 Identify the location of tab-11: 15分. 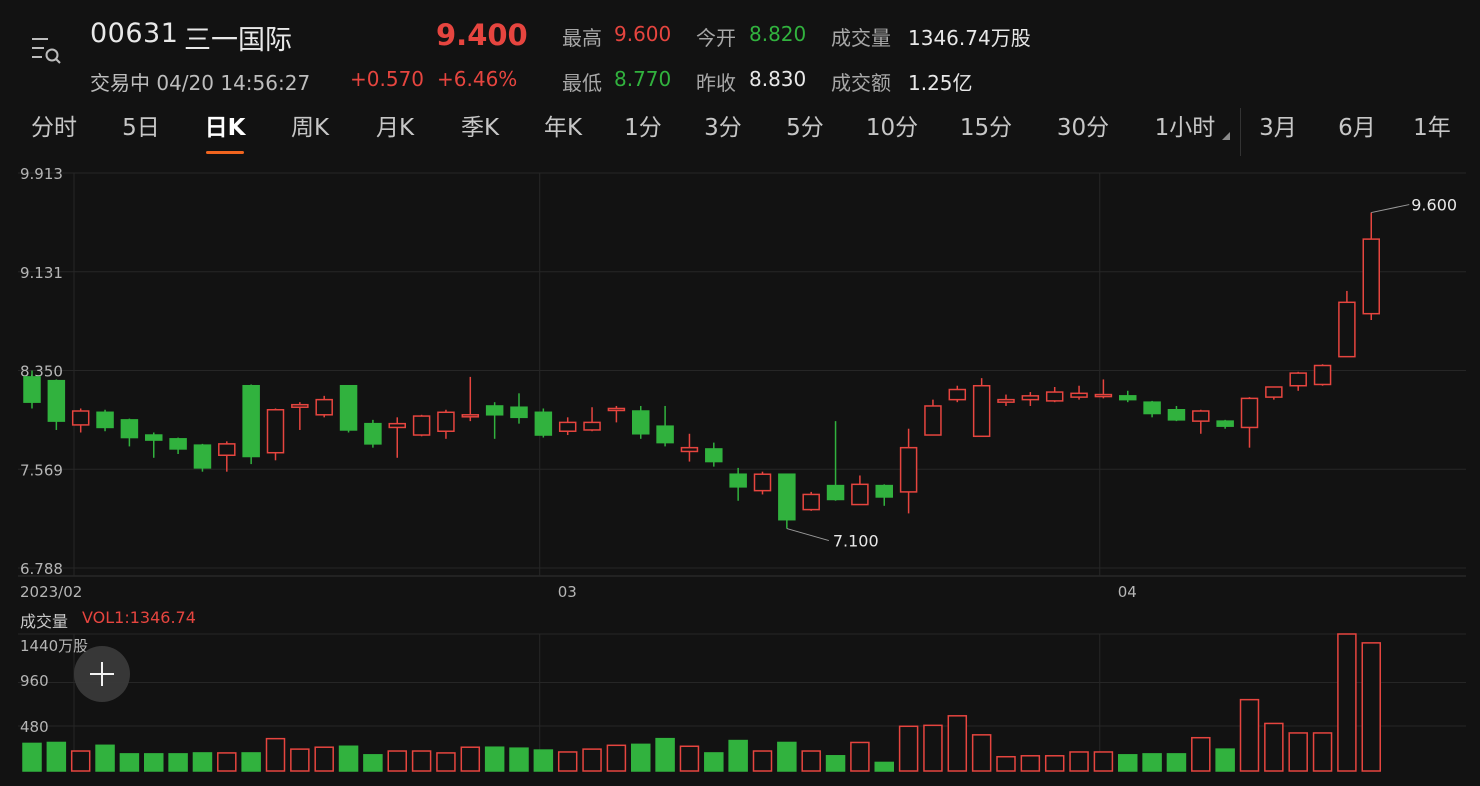
(986, 128).